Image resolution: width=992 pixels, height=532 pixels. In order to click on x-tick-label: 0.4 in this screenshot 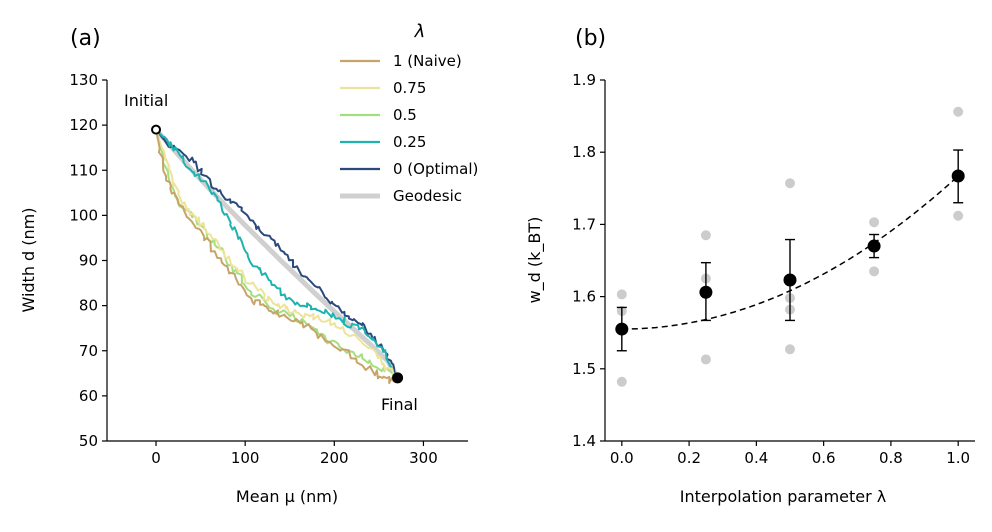, I will do `click(756, 458)`.